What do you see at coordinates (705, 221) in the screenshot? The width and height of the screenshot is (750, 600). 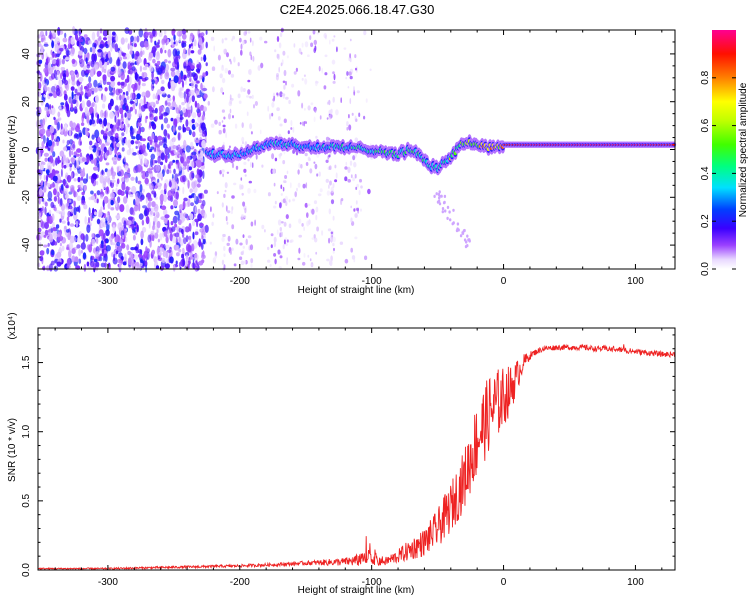 I see `colorbar-tick-label: 0.2` at bounding box center [705, 221].